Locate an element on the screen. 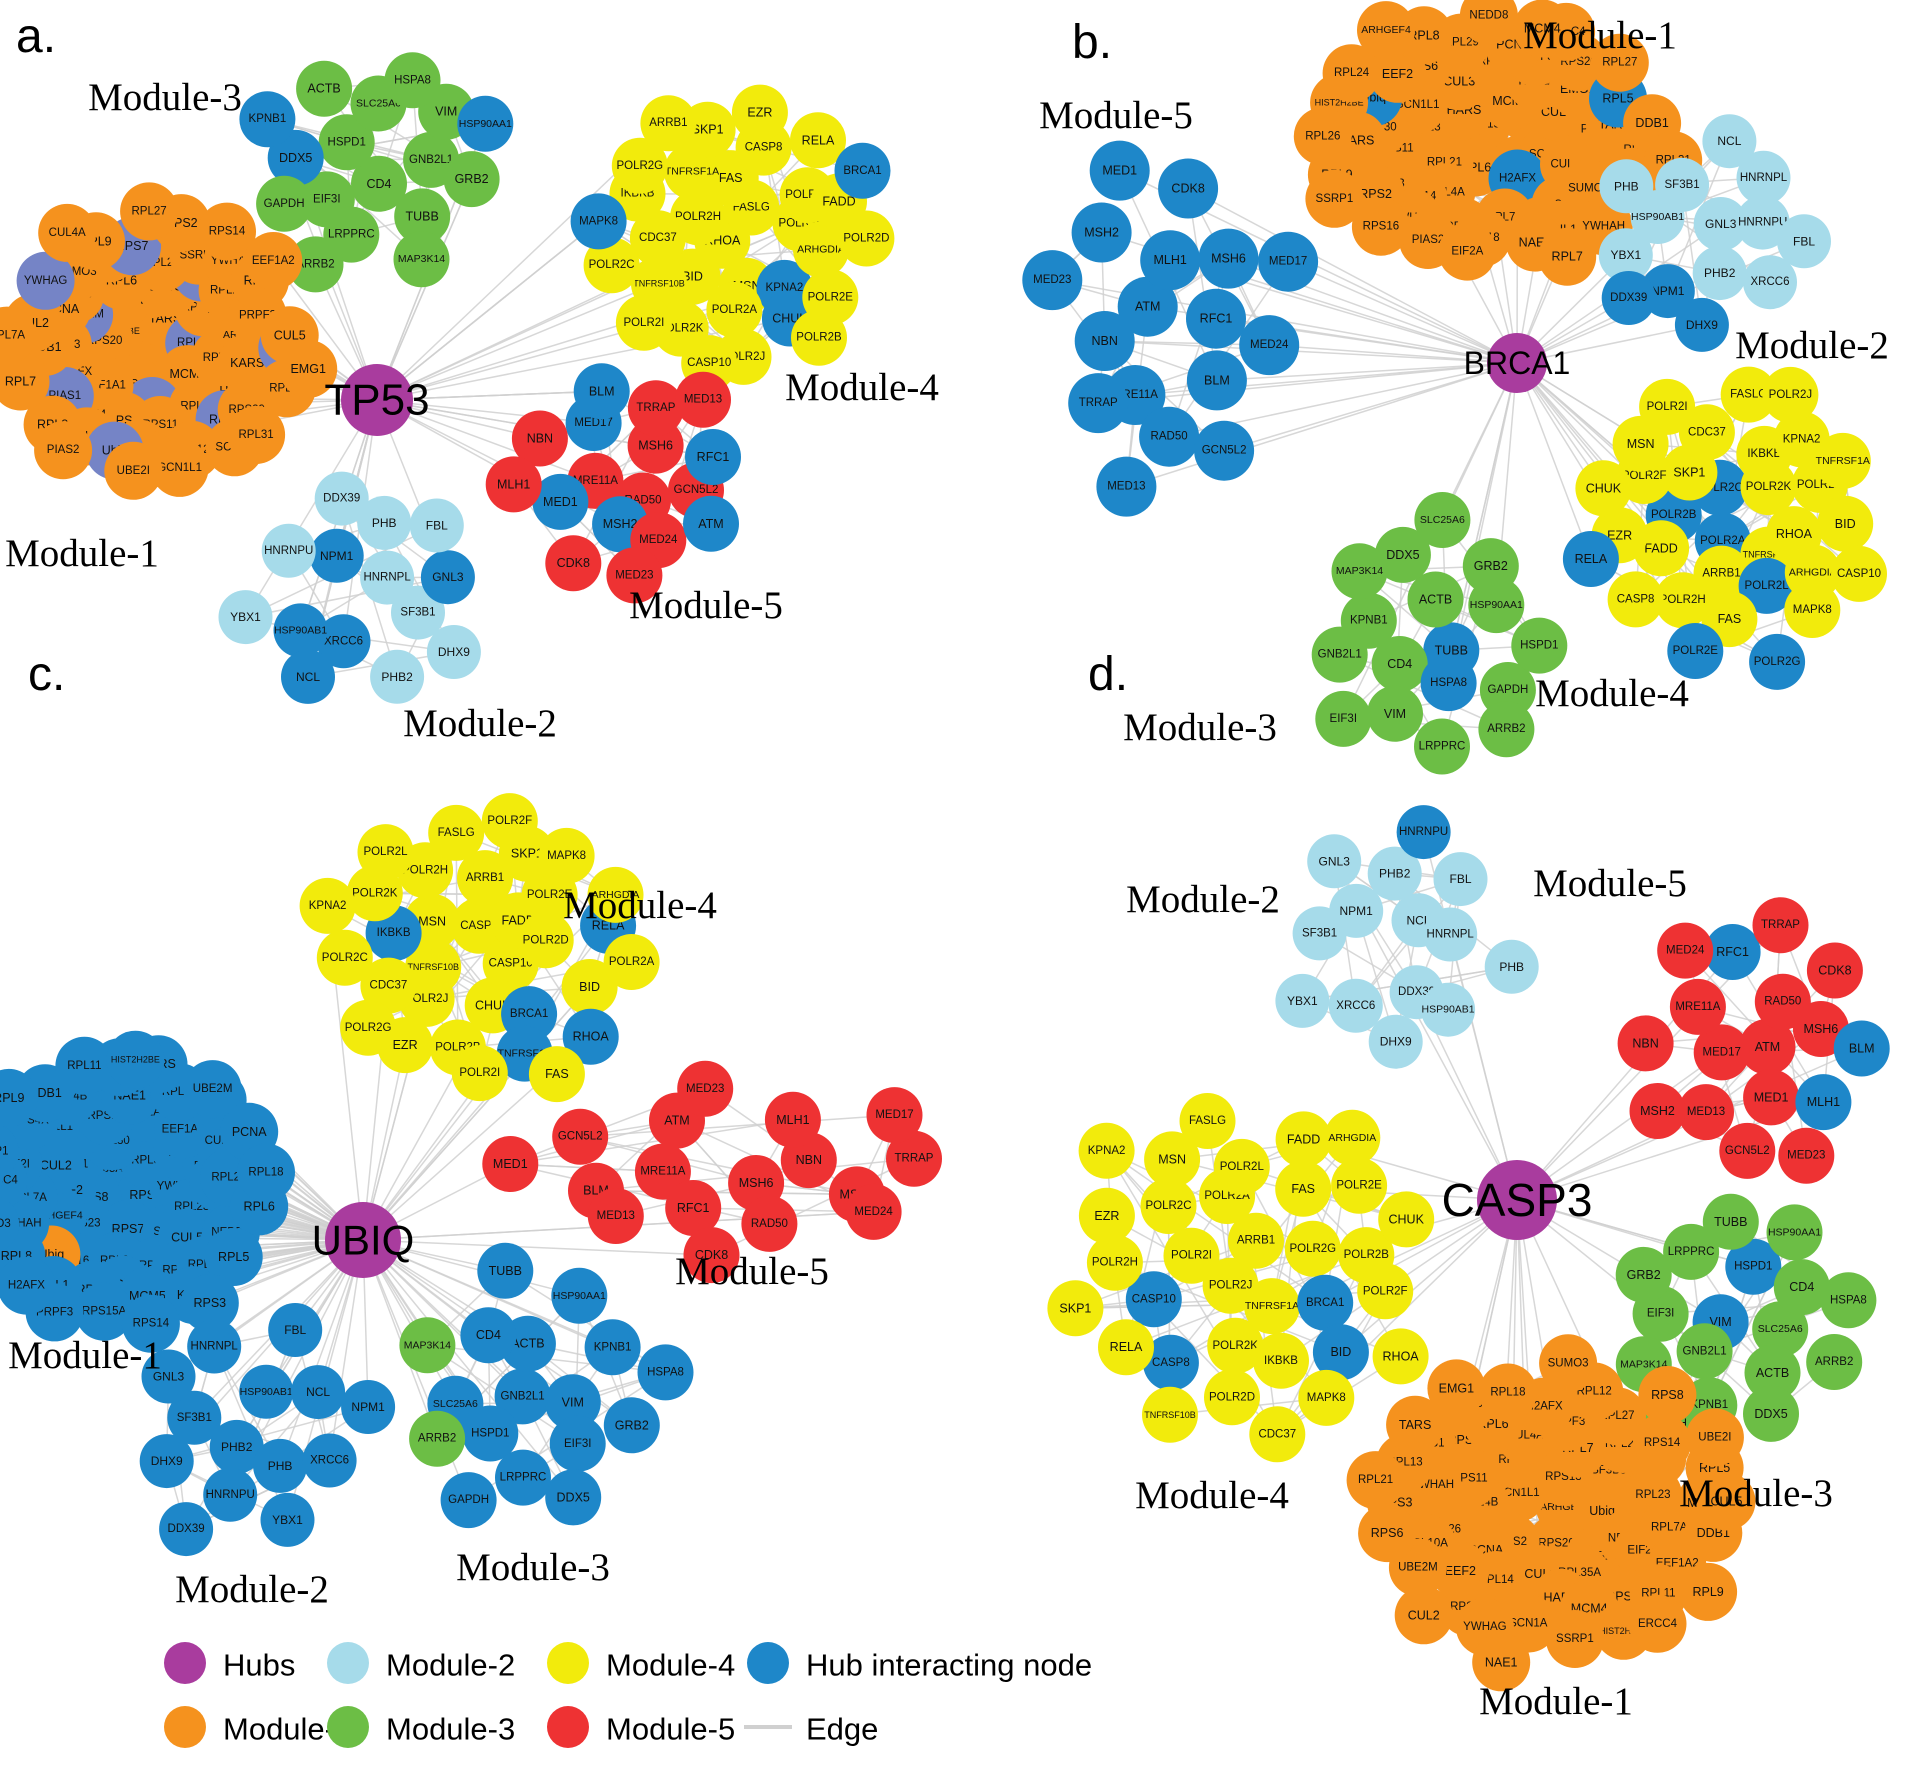 The width and height of the screenshot is (1923, 1775). node-circle-PIAS2 is located at coordinates (63, 450).